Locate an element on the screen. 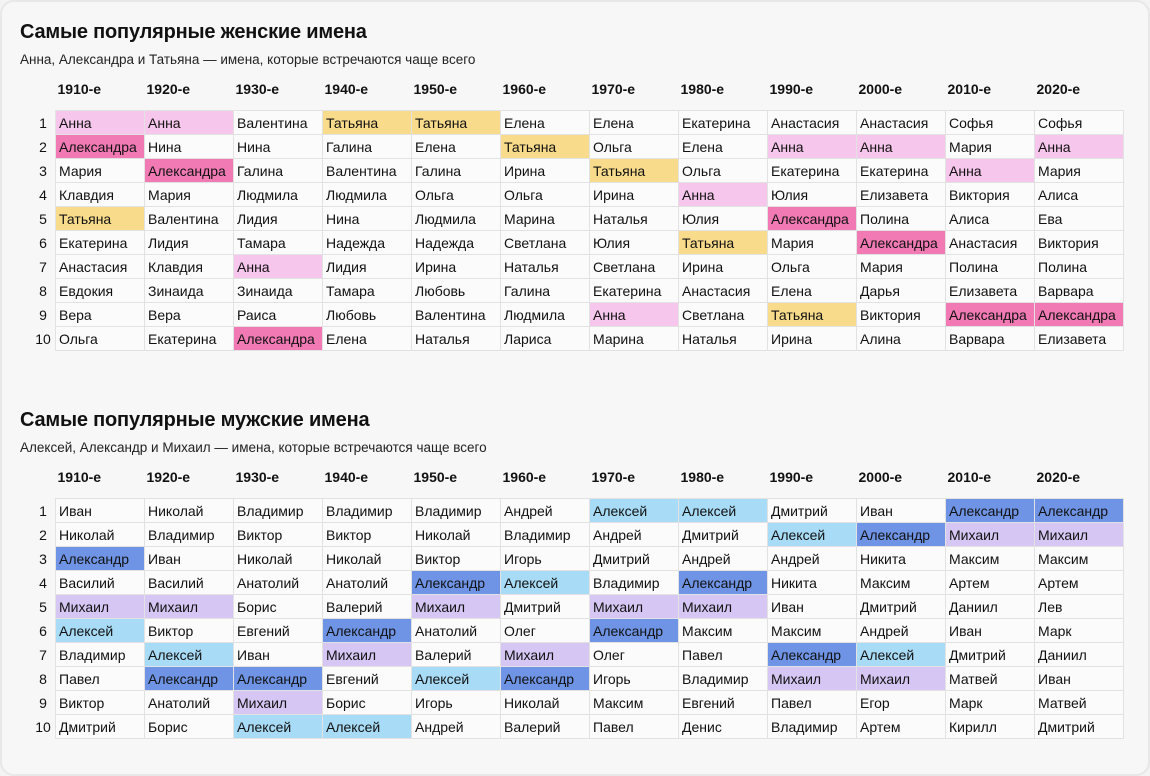  female-decade-header: 1930-е is located at coordinates (257, 89).